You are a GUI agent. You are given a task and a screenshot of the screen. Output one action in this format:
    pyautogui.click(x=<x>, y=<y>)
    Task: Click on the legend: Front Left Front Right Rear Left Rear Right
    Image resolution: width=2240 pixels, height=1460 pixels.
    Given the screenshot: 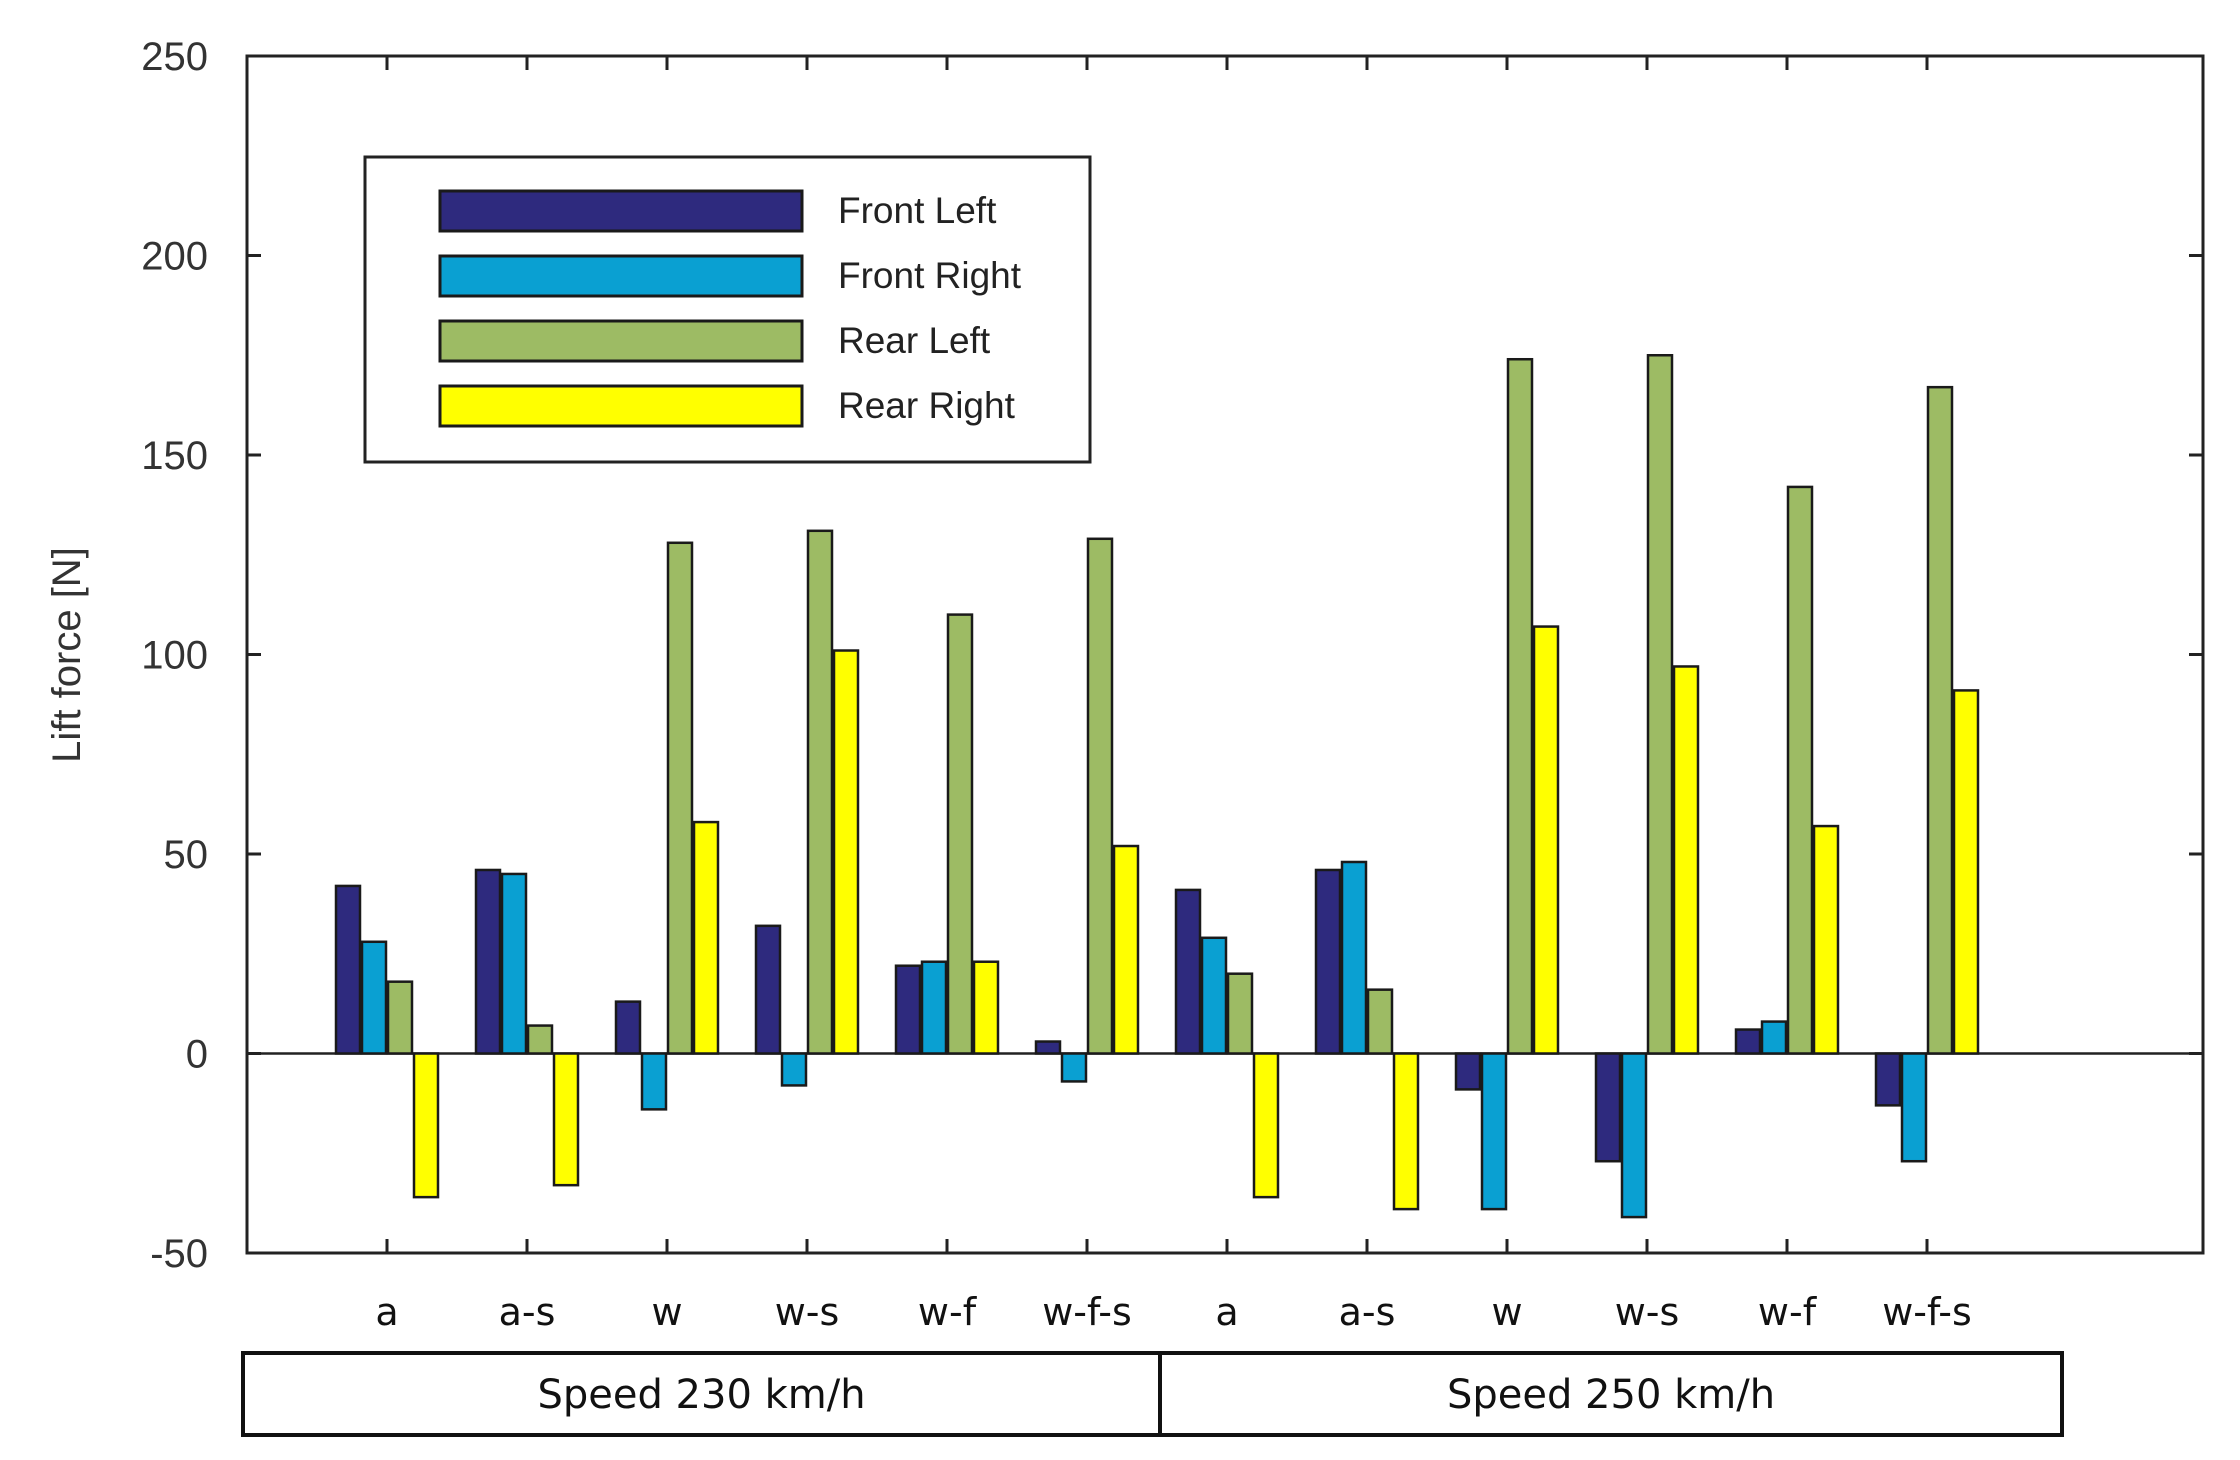 What is the action you would take?
    pyautogui.click(x=727, y=309)
    